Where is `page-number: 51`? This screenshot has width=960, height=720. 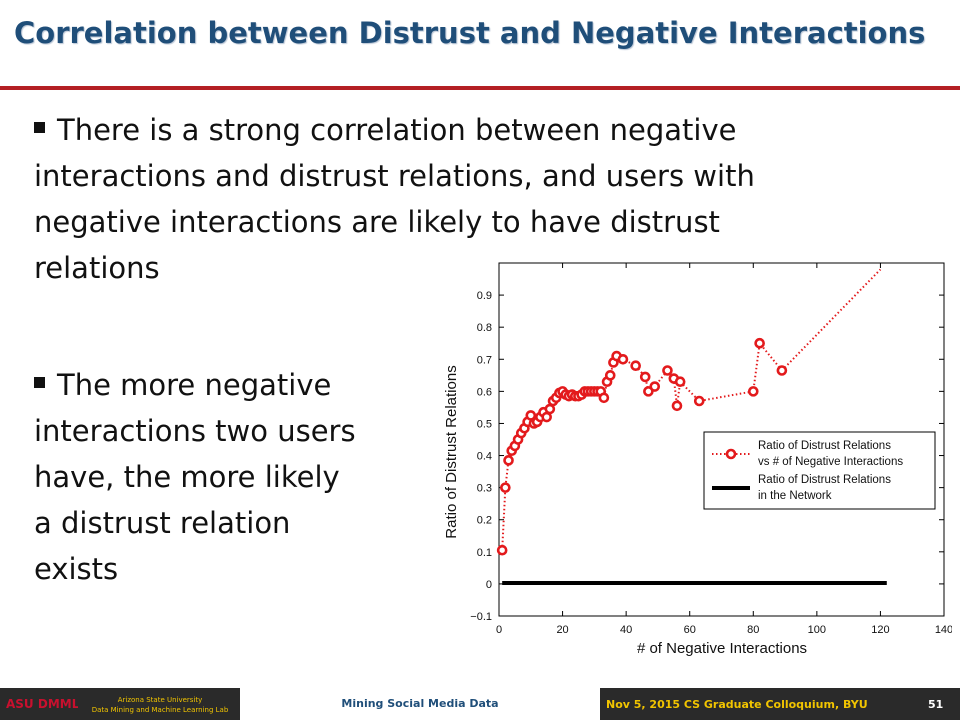
page-number: 51 is located at coordinates (936, 704).